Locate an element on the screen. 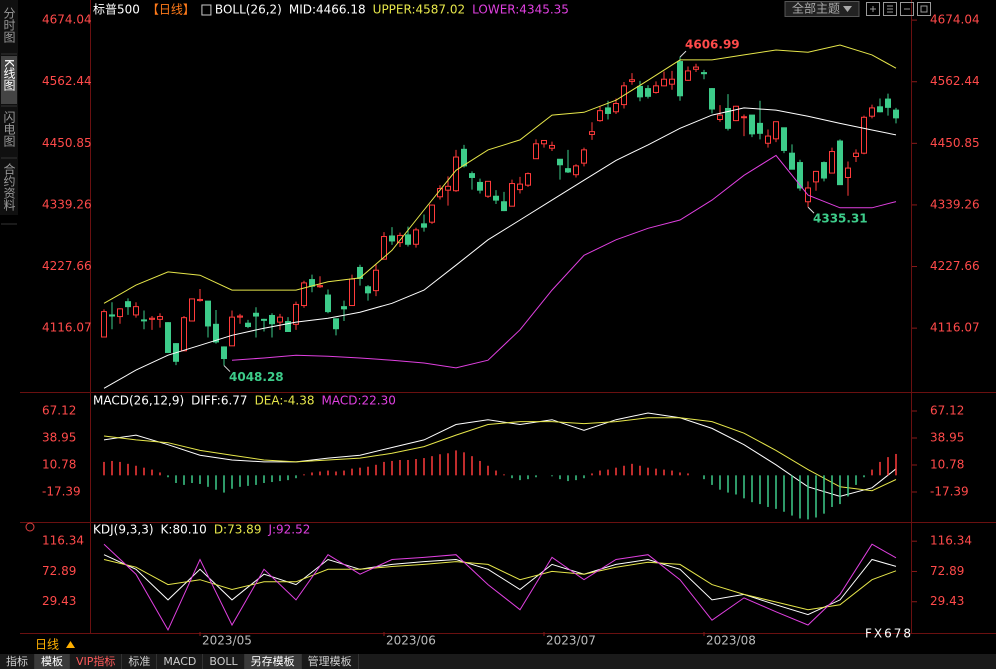 The width and height of the screenshot is (996, 669). bottom-tab: MACD is located at coordinates (180, 661).